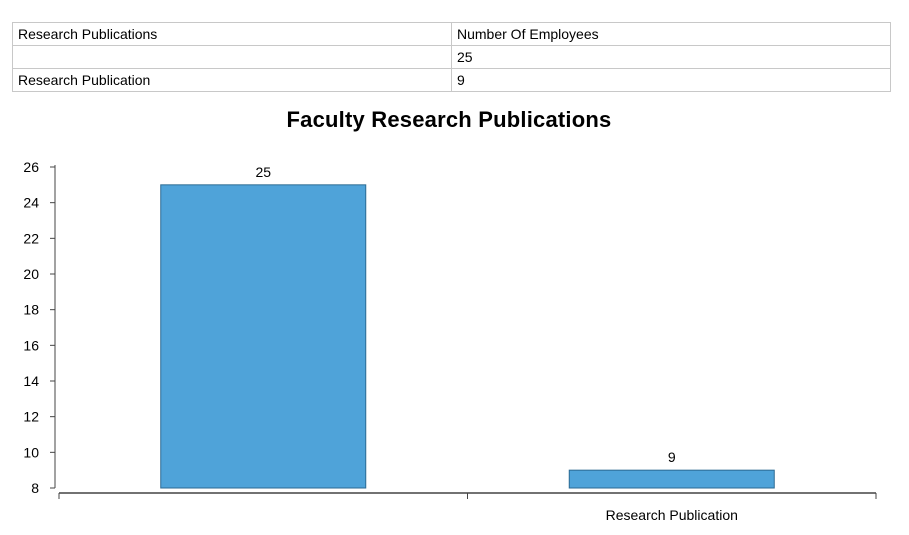  What do you see at coordinates (232, 80) in the screenshot?
I see `table-cell: Research Publication` at bounding box center [232, 80].